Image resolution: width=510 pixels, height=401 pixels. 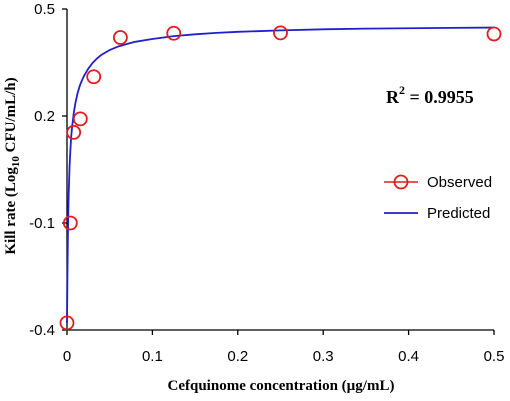 What do you see at coordinates (237, 356) in the screenshot?
I see `x-tick-label: 0.2` at bounding box center [237, 356].